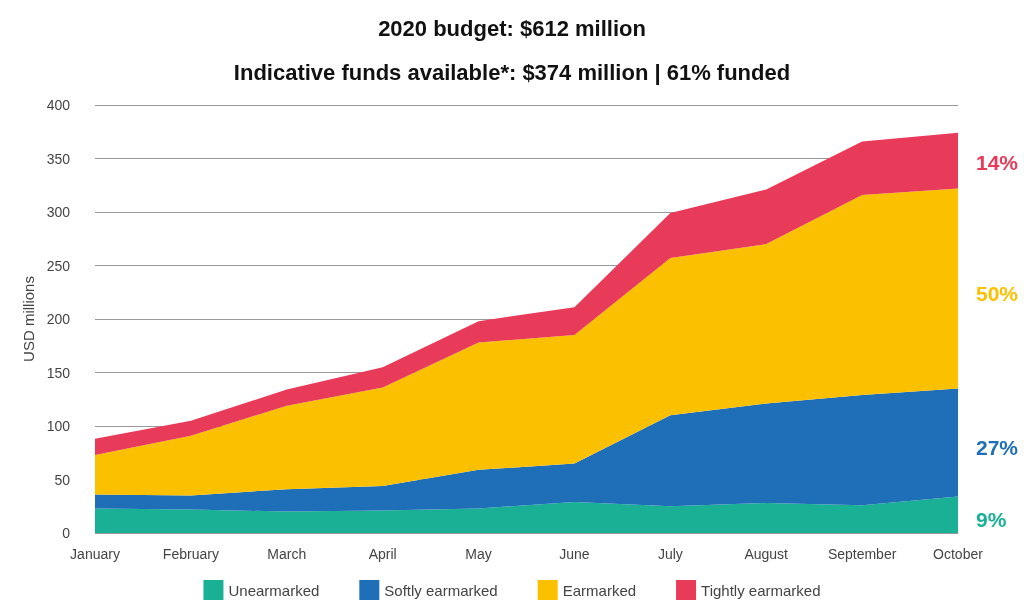 The width and height of the screenshot is (1024, 607). I want to click on annotation: 9%, so click(991, 519).